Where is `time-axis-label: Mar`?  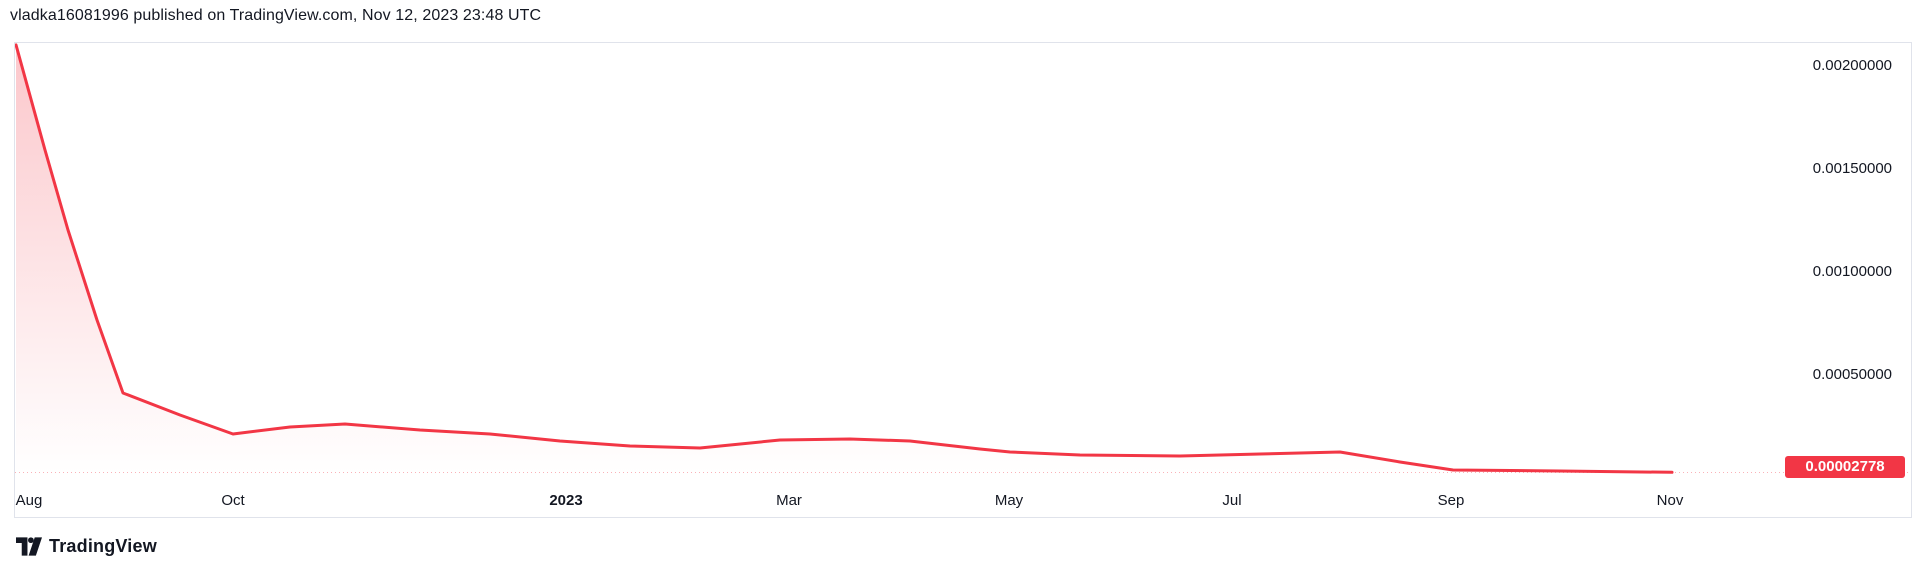
time-axis-label: Mar is located at coordinates (789, 500).